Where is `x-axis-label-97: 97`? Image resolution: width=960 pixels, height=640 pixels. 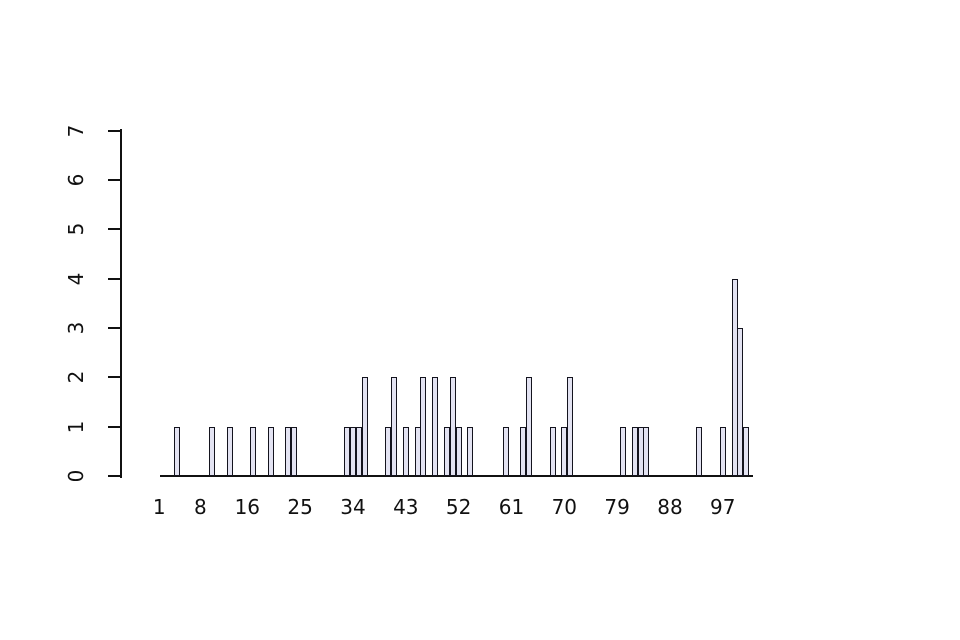
x-axis-label-97: 97 is located at coordinates (723, 507).